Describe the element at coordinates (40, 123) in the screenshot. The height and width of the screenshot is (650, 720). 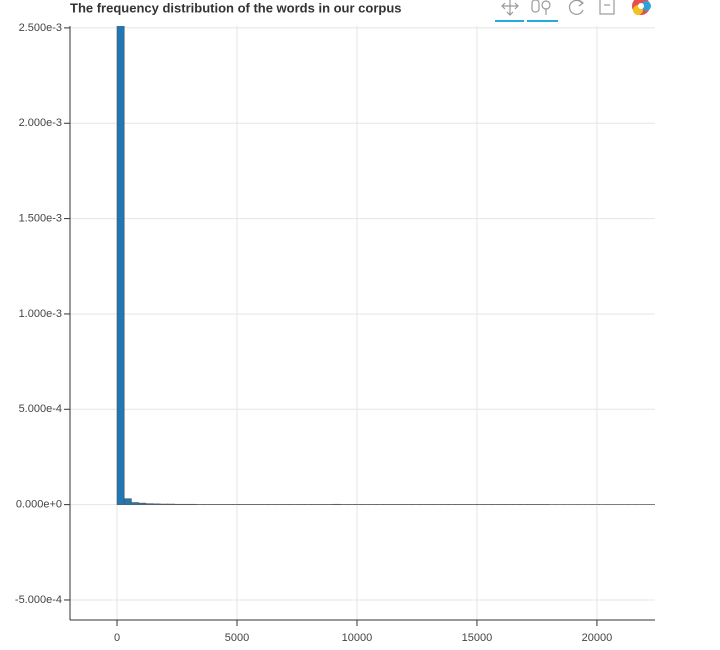
I see `y-tick-label: 2.000e-3` at that location.